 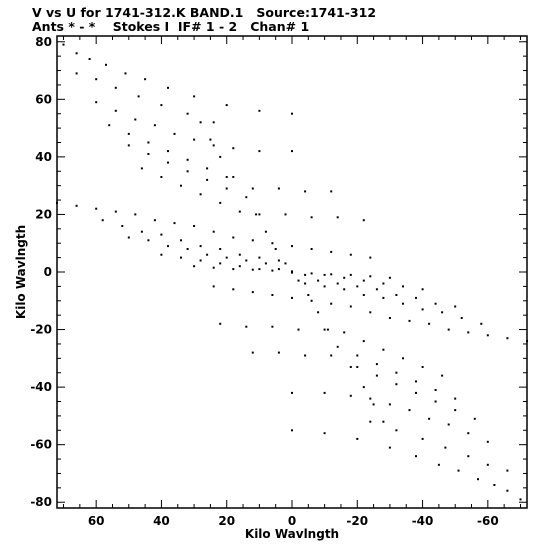 I want to click on y-tick-label: -20, so click(x=41, y=330).